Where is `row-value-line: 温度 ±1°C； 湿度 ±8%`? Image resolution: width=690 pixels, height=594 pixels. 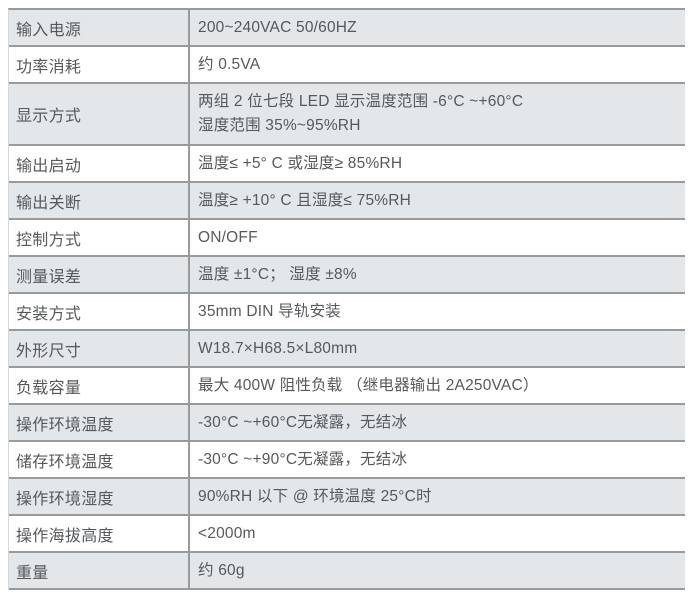 row-value-line: 温度 ±1°C； 湿度 ±8% is located at coordinates (277, 274).